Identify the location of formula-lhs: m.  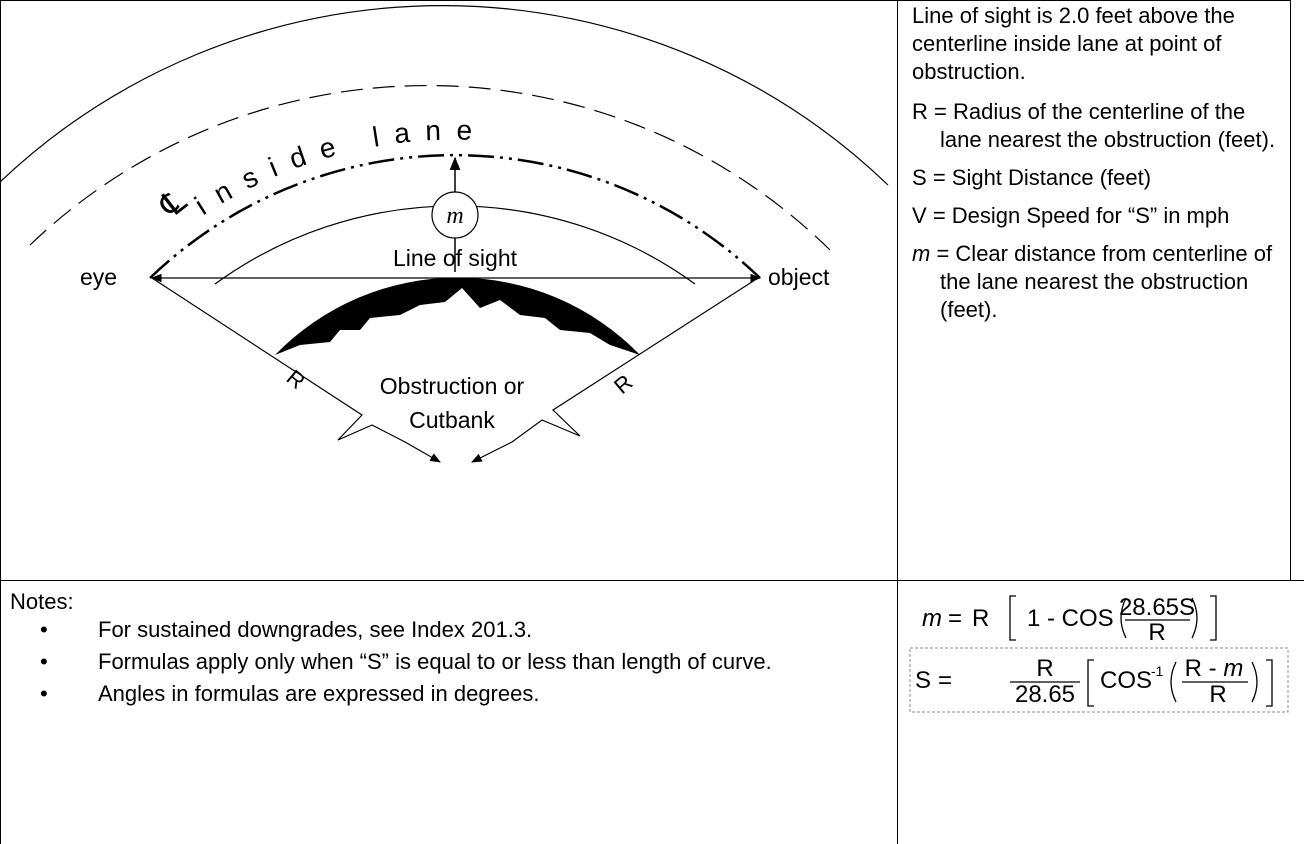
(932, 618).